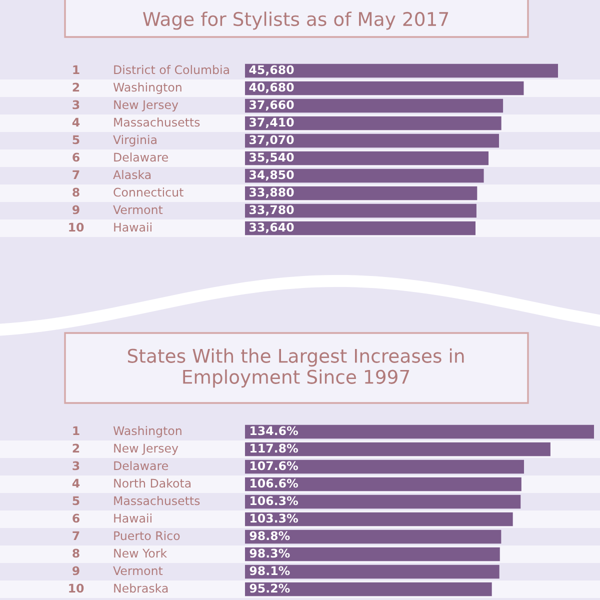 This screenshot has height=600, width=600. I want to click on data-label: 33,640, so click(272, 228).